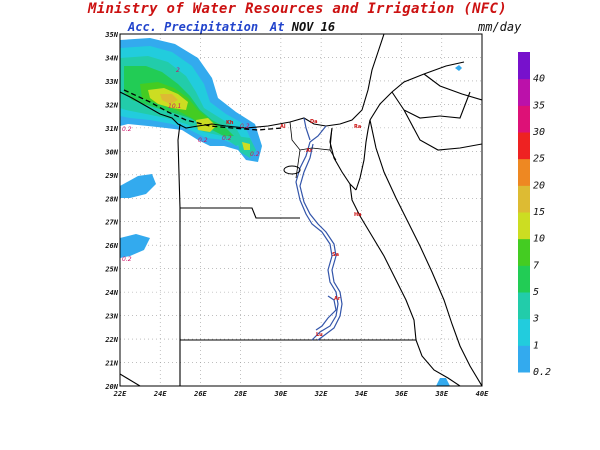 This screenshot has width=600, height=450. I want to click on lake-nasser, so click(326, 313).